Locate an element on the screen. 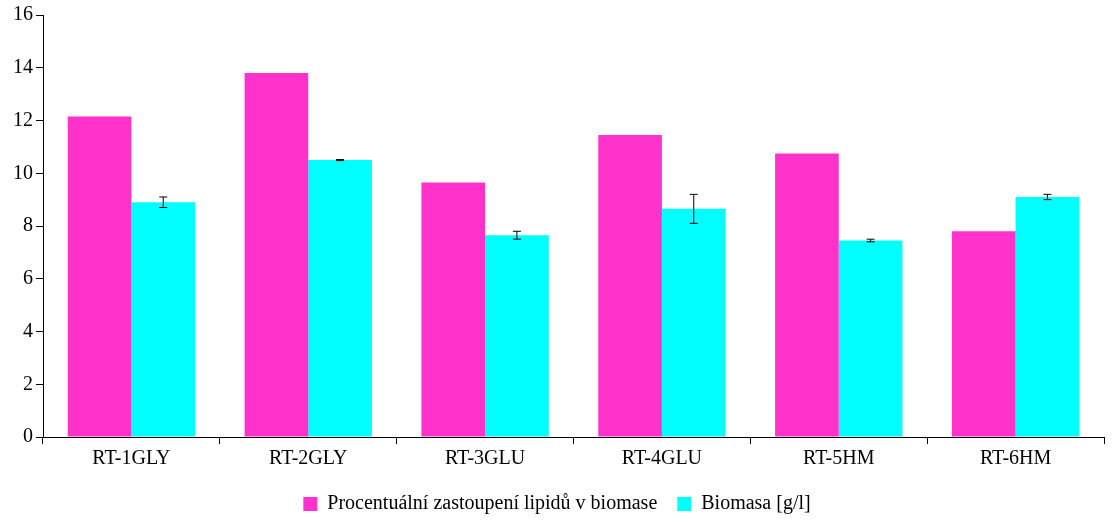 This screenshot has height=524, width=1114. y-tick-label: 14 is located at coordinates (23, 66).